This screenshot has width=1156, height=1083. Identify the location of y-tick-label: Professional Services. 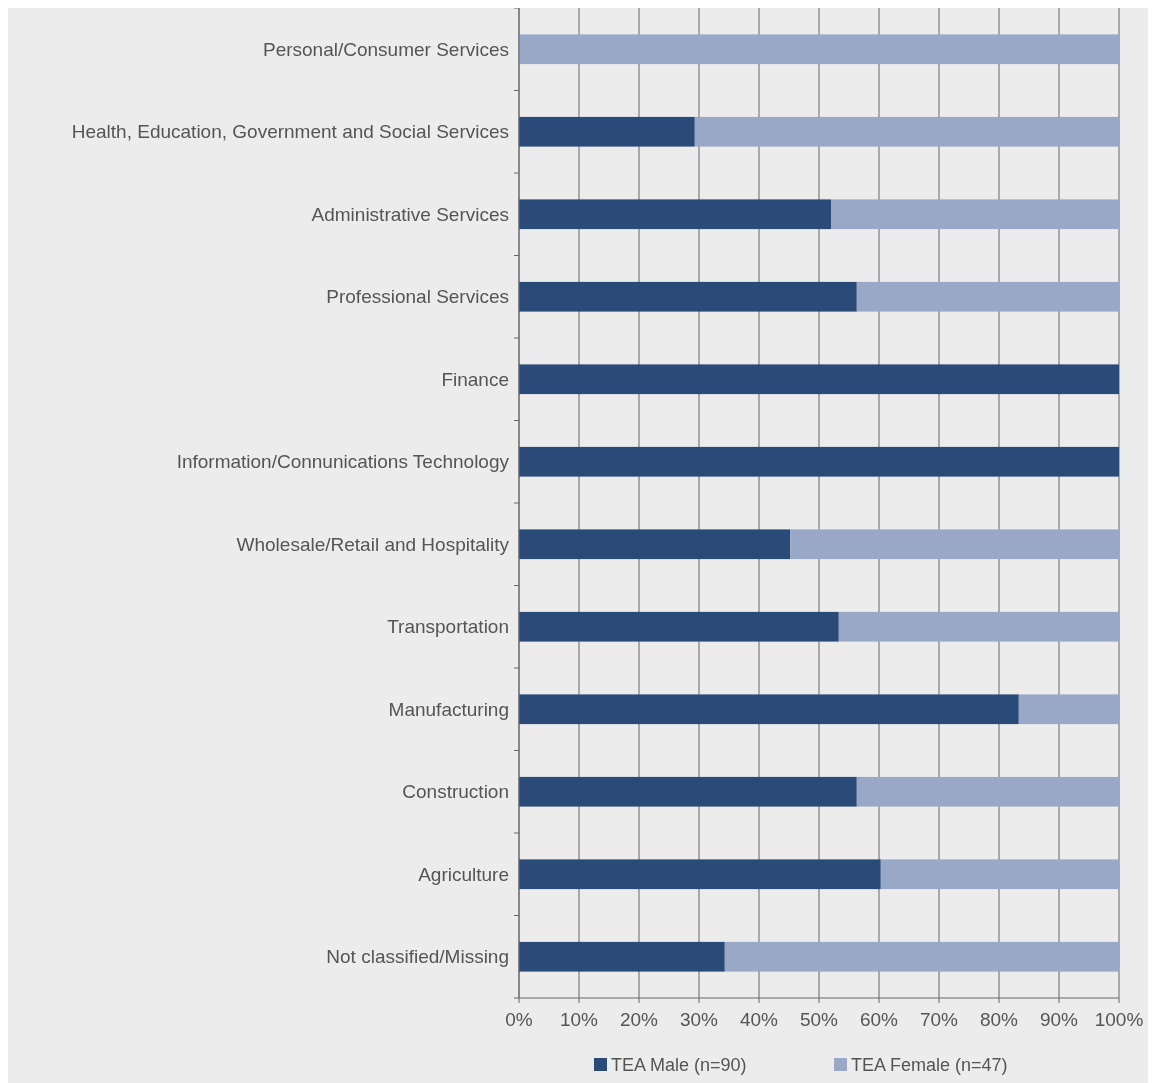
(417, 297).